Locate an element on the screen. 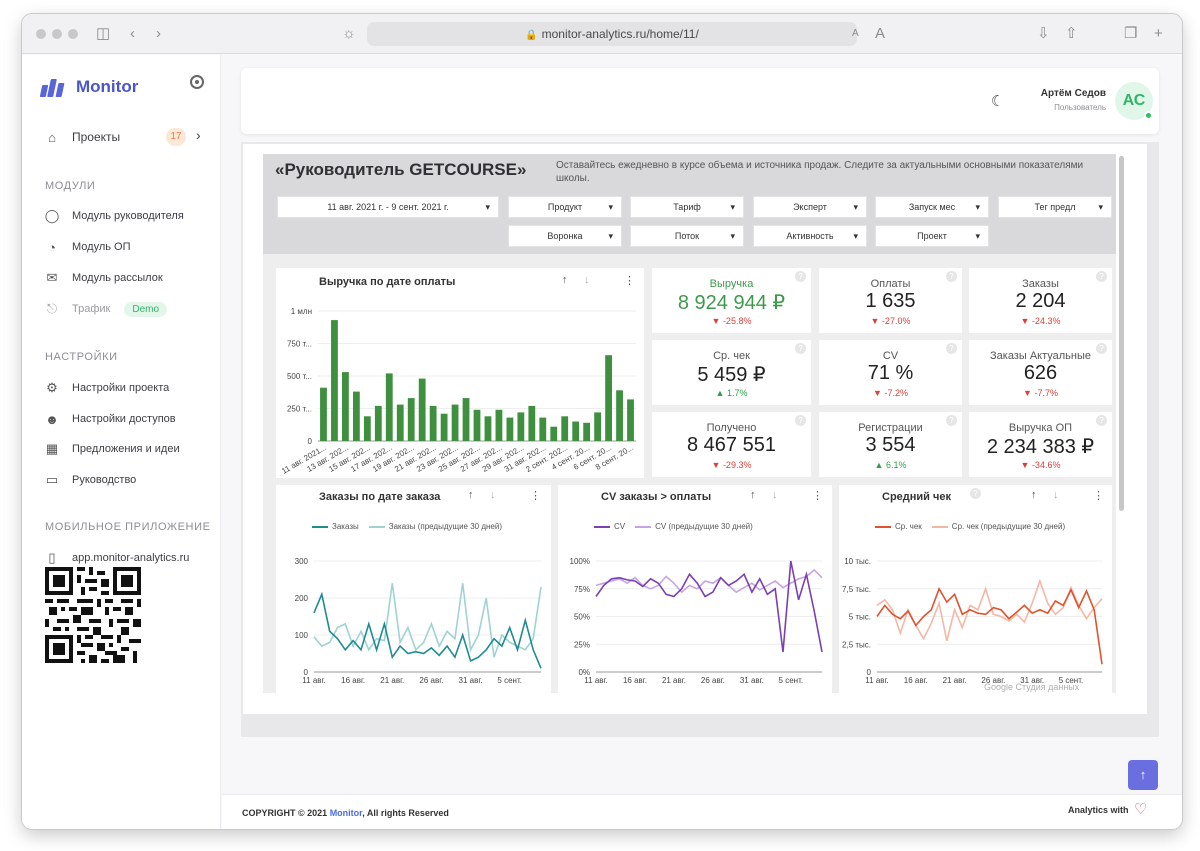  sidebar-item-projects: ⌂ Проекты is located at coordinates (82, 137).